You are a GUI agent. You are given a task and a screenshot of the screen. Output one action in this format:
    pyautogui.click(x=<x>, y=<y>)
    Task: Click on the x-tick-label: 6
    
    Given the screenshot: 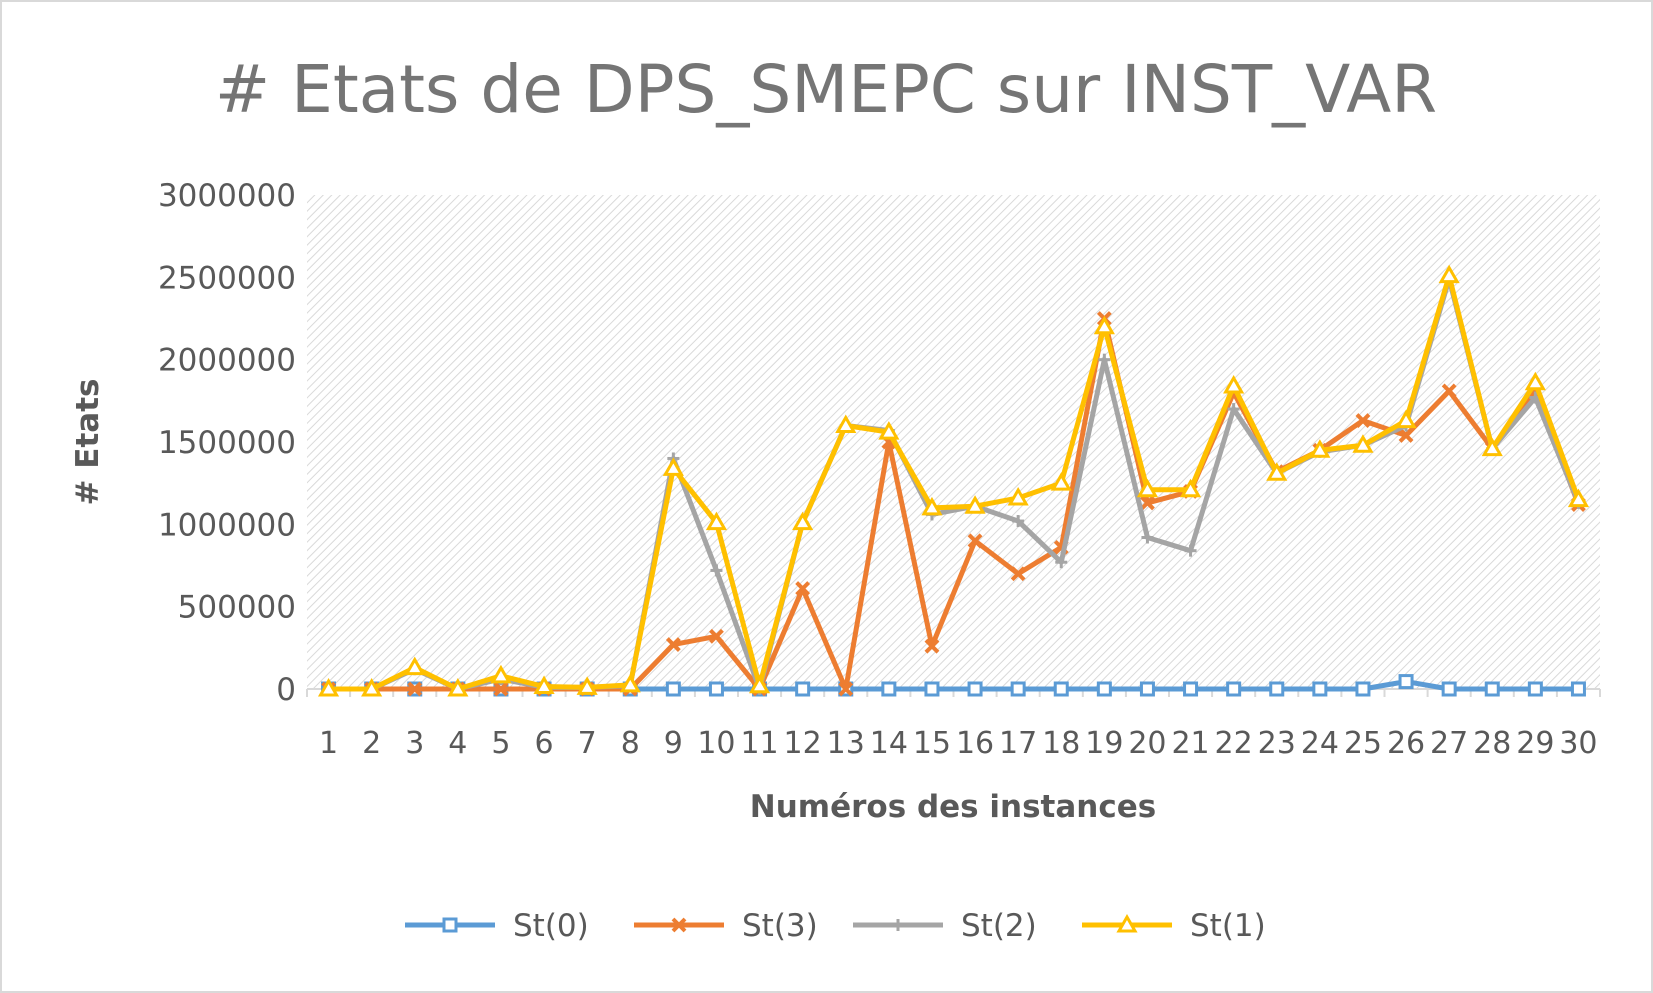 What is the action you would take?
    pyautogui.click(x=544, y=743)
    